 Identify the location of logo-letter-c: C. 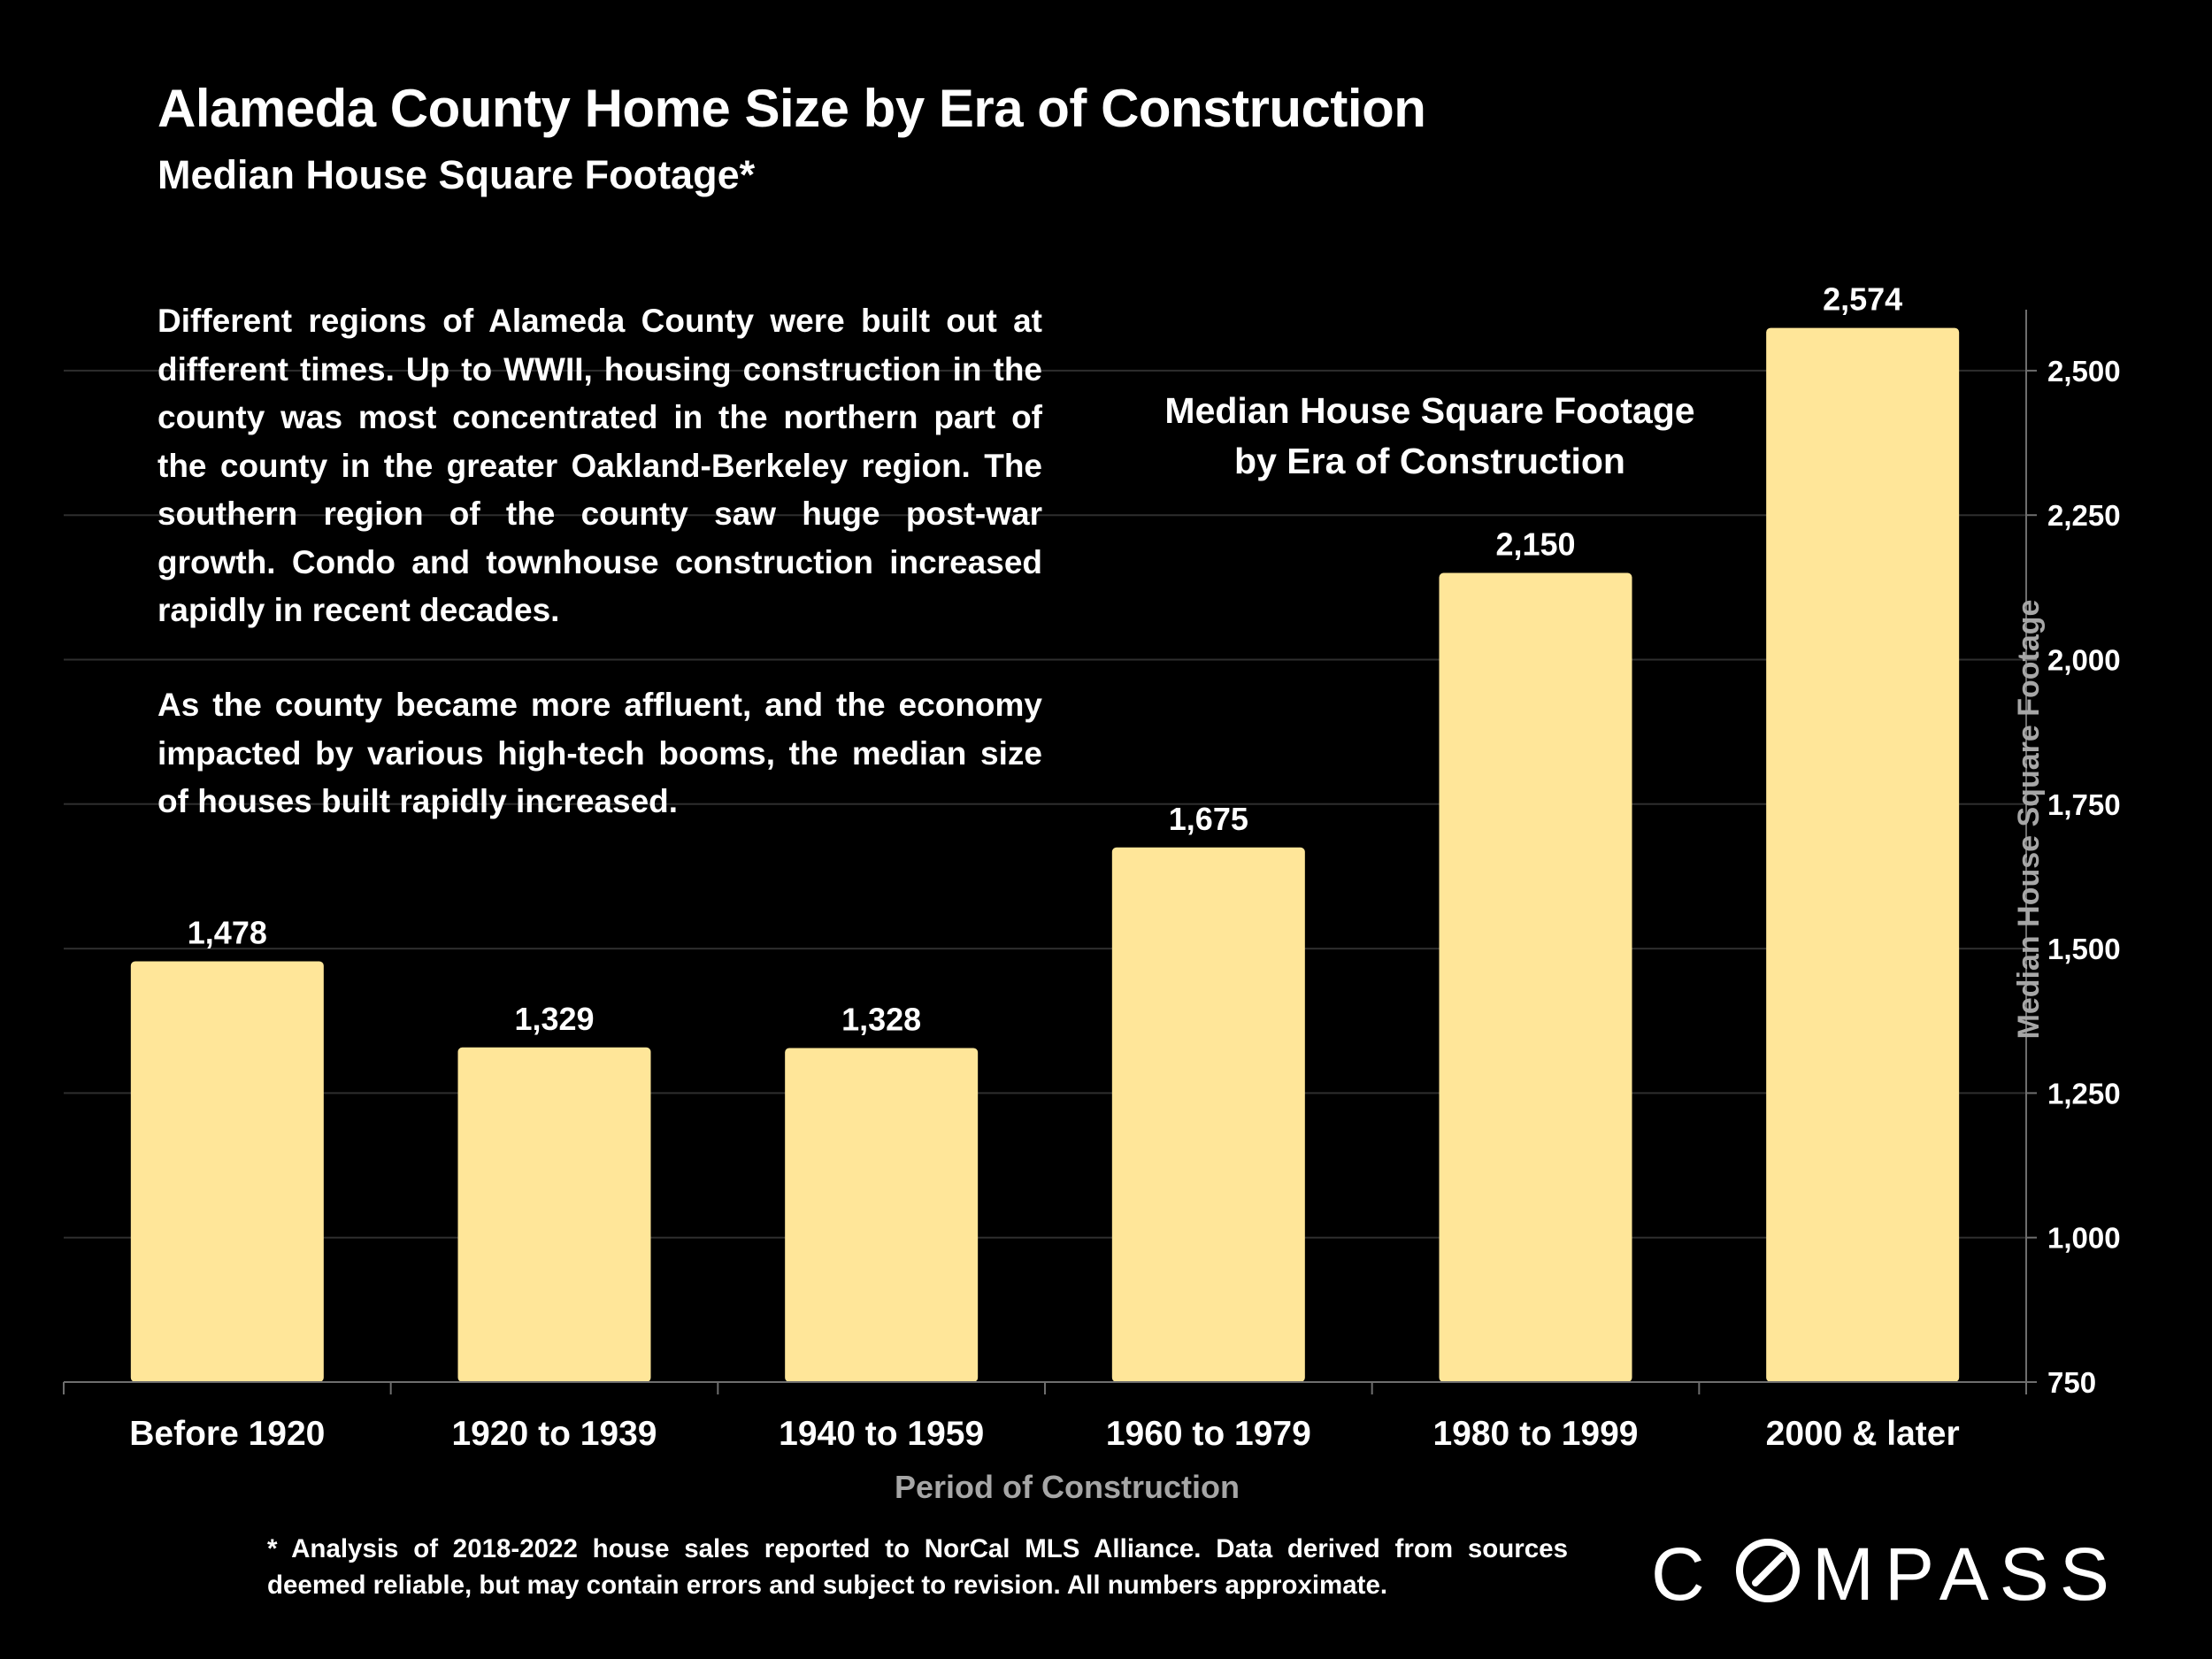
(1684, 1573).